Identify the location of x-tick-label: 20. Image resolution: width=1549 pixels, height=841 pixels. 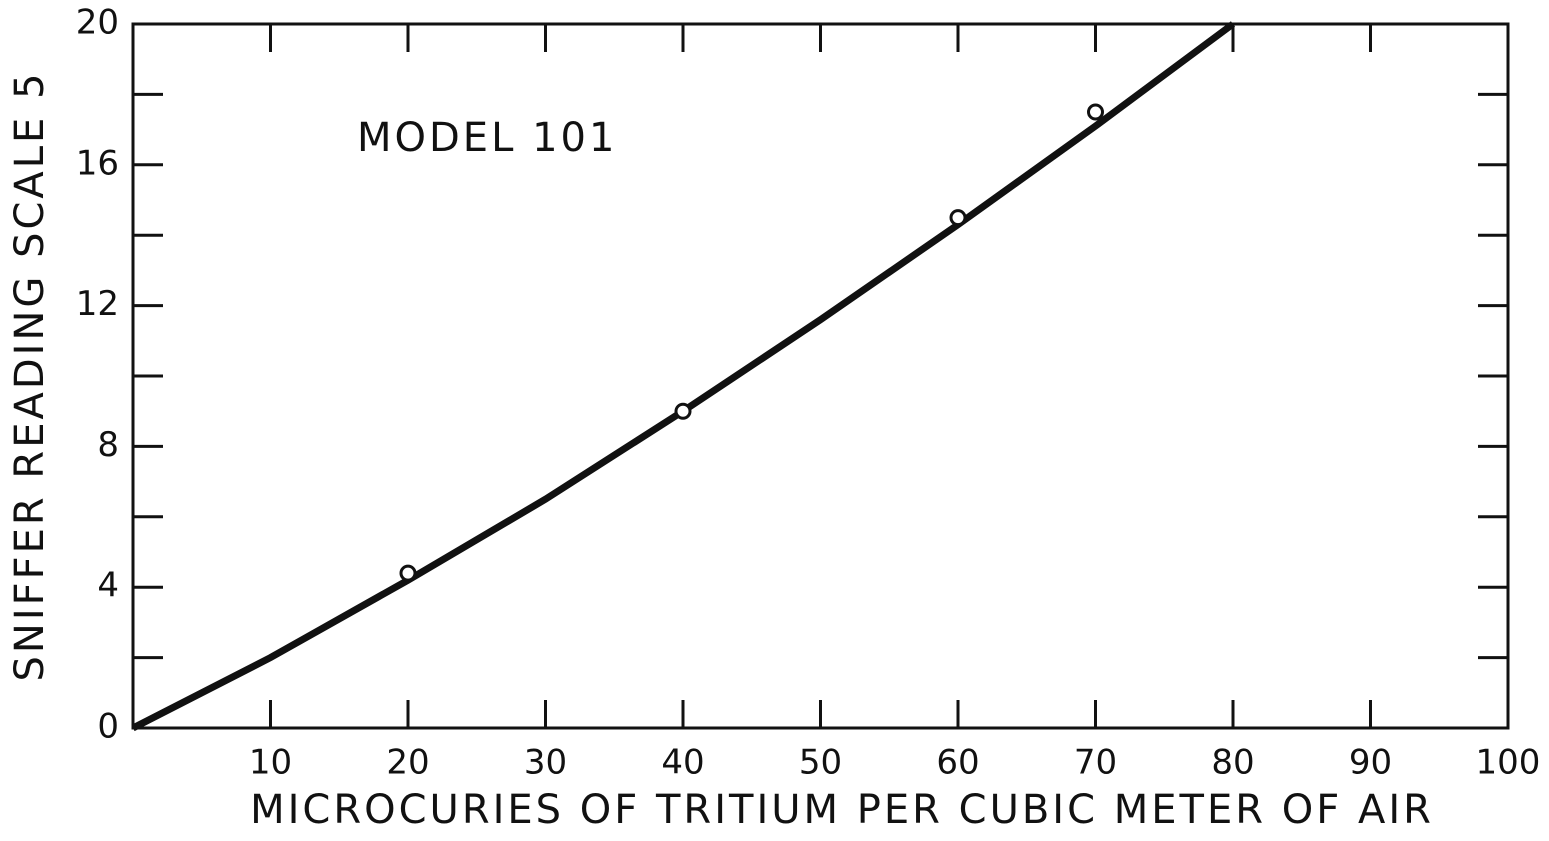
(407, 763).